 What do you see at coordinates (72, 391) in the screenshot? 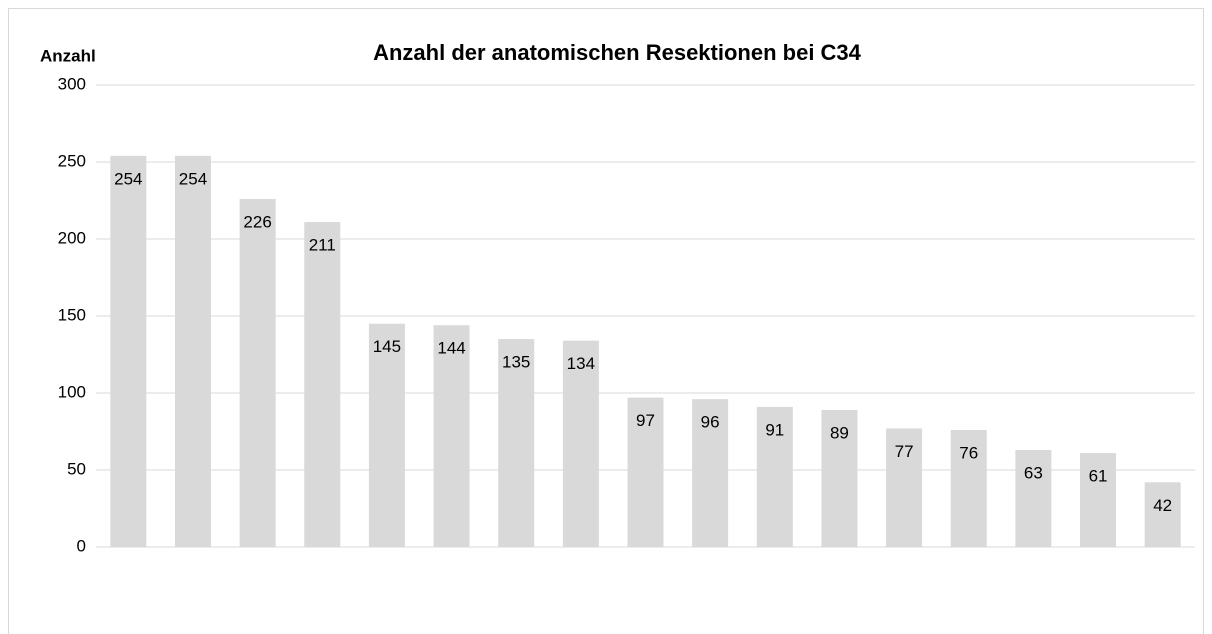
I see `y-tick-label: 100` at bounding box center [72, 391].